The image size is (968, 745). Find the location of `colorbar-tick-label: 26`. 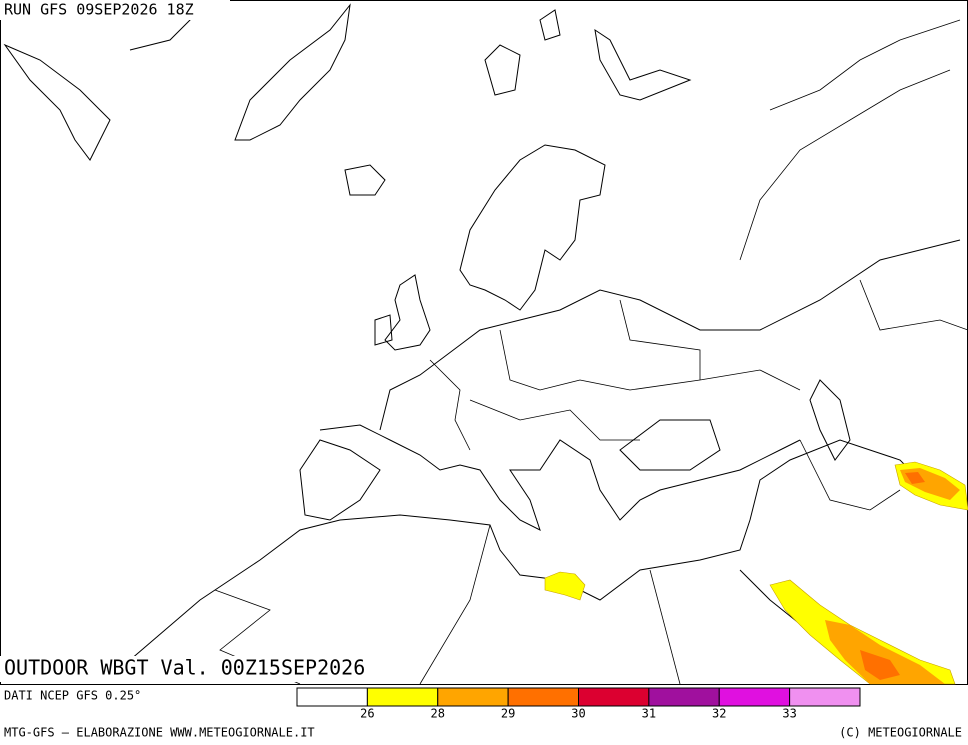

colorbar-tick-label: 26 is located at coordinates (367, 714).